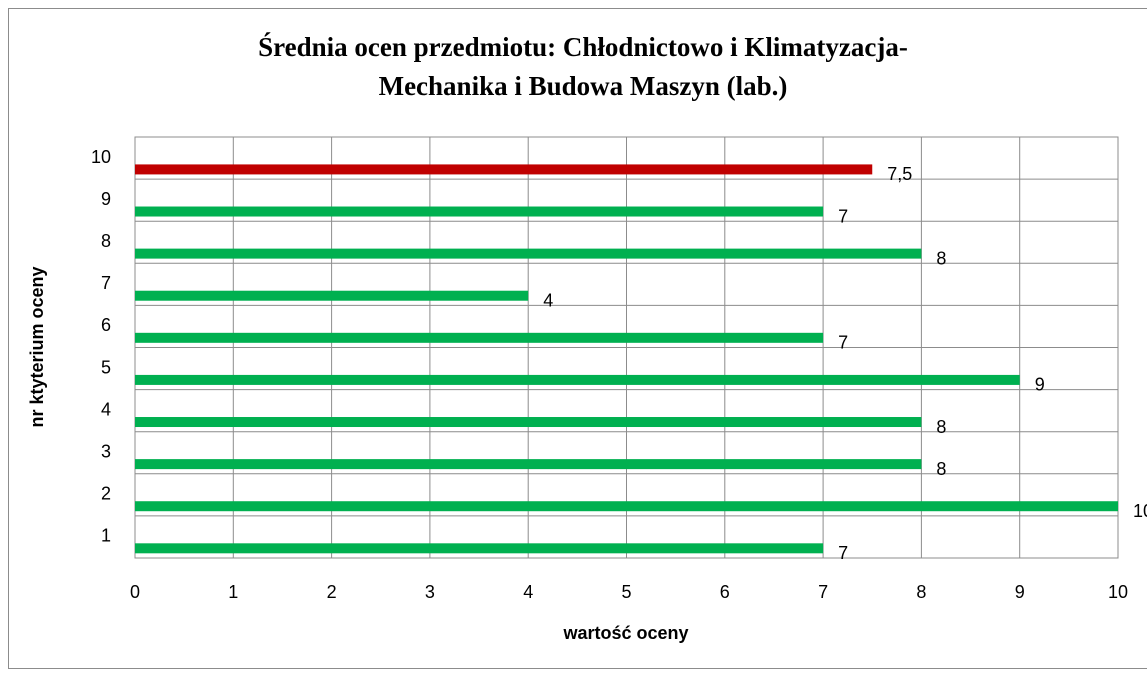  Describe the element at coordinates (106, 367) in the screenshot. I see `y-tick-label: 5` at that location.